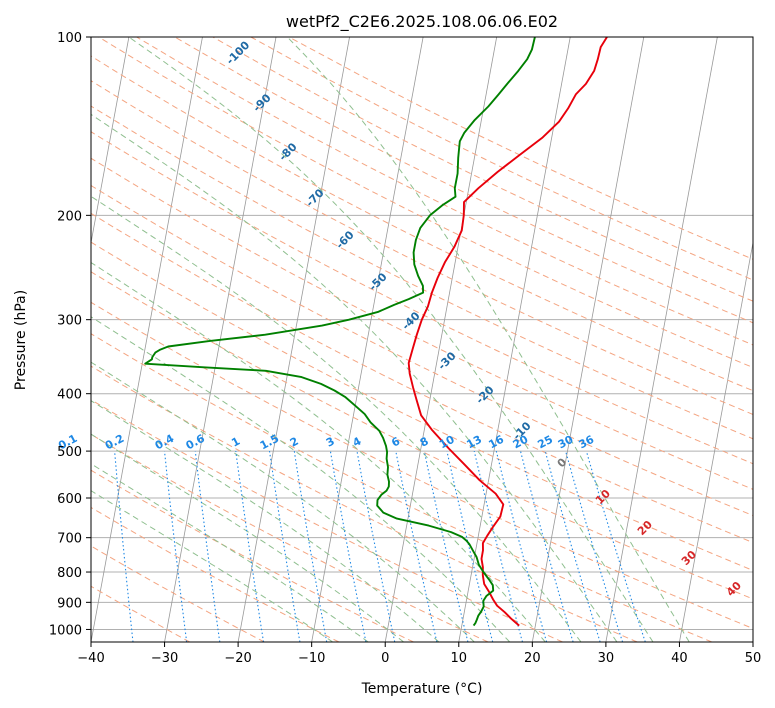  Describe the element at coordinates (474, 442) in the screenshot. I see `mixing-ratio-label: 13` at that location.